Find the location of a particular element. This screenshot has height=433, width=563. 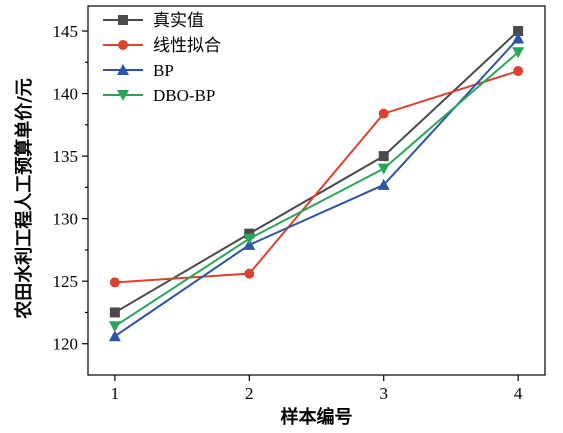

y-tick-label: 145 is located at coordinates (66, 31).